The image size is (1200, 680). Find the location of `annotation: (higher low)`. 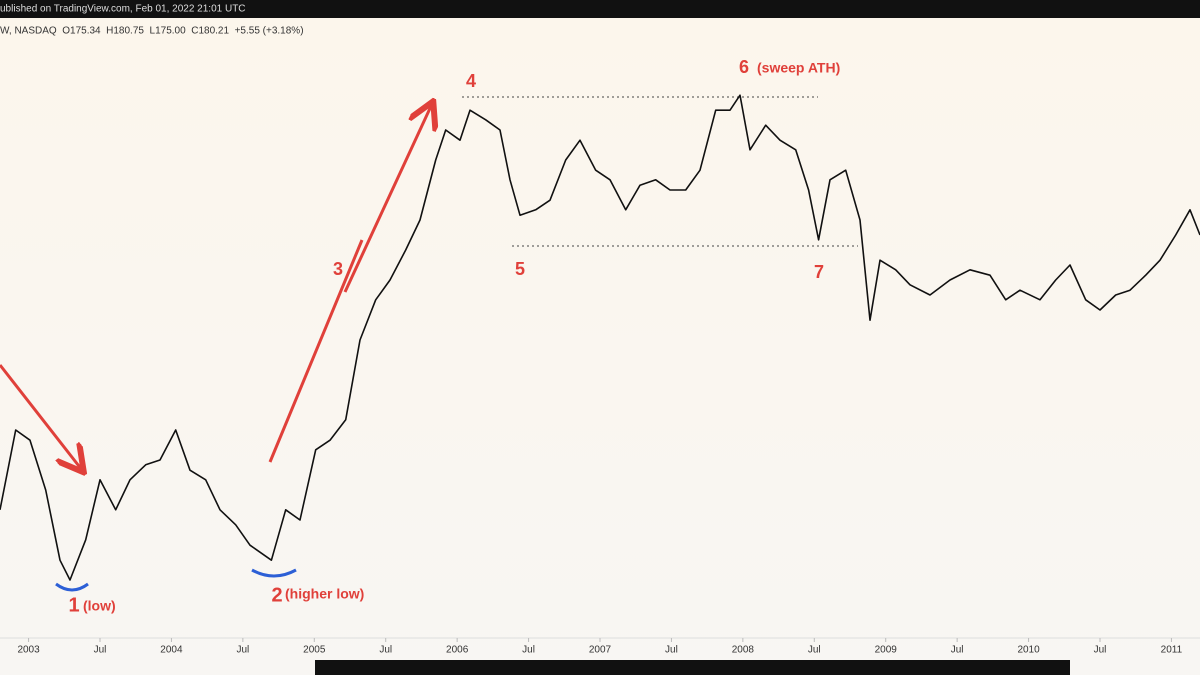

annotation: (higher low) is located at coordinates (324, 594).